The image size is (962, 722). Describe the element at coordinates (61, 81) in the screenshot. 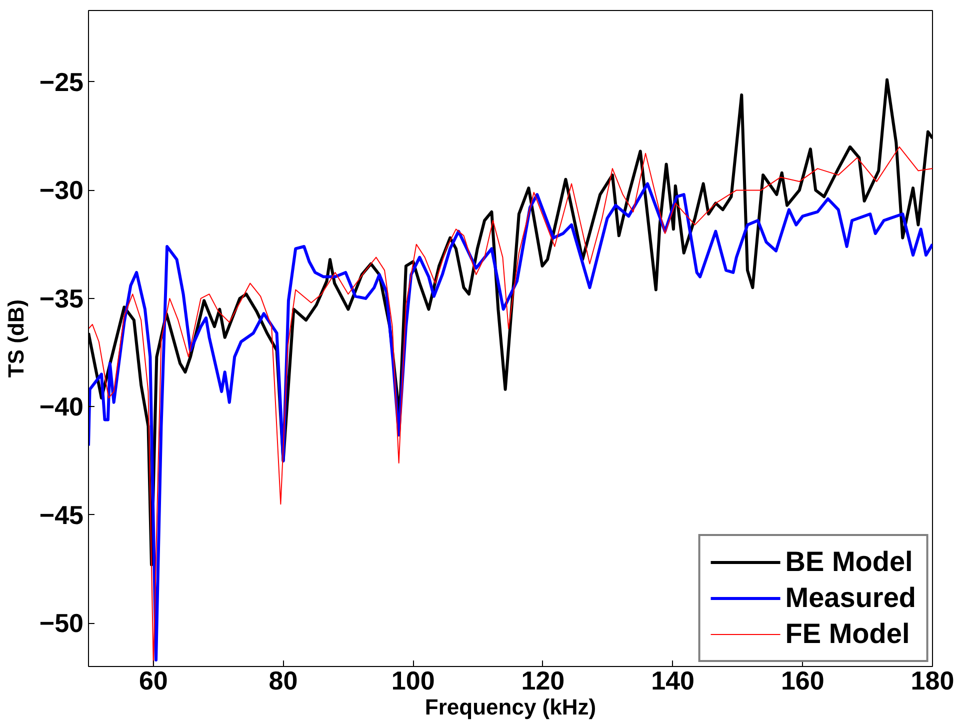

I see `y-tick-label: −25` at that location.